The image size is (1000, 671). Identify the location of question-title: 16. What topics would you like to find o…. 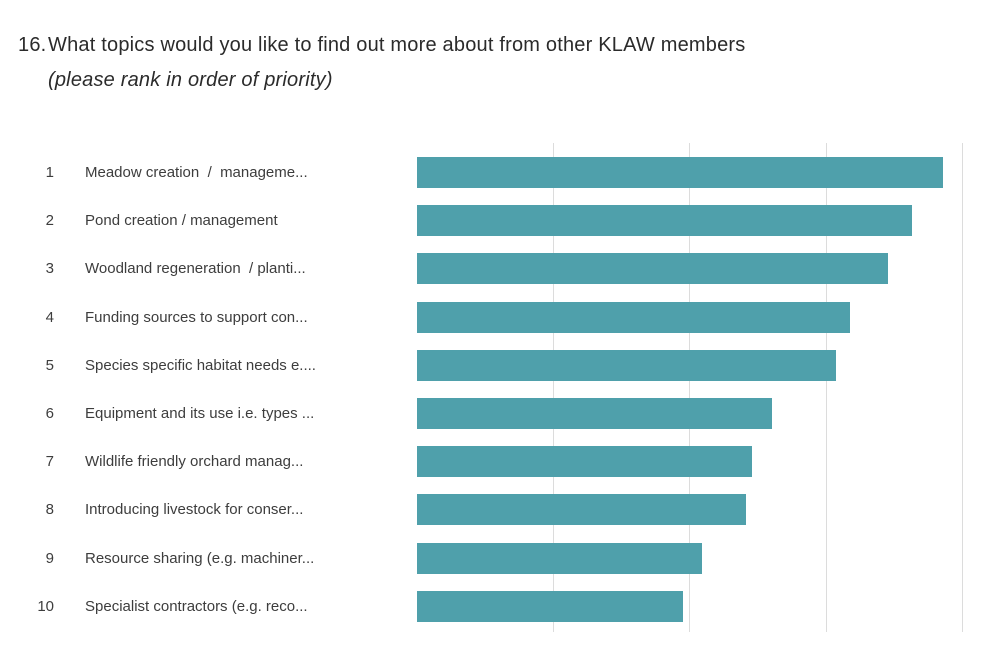
(493, 45).